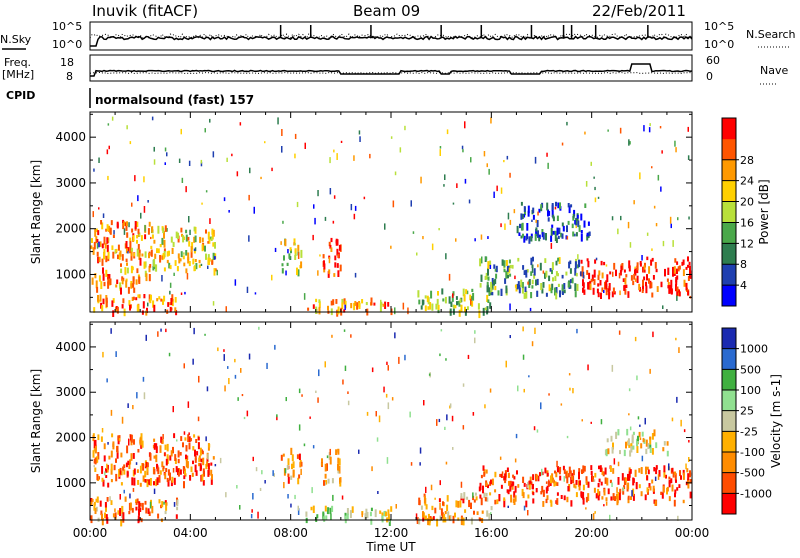  I want to click on power-colorbar-segment, so click(729, 233).